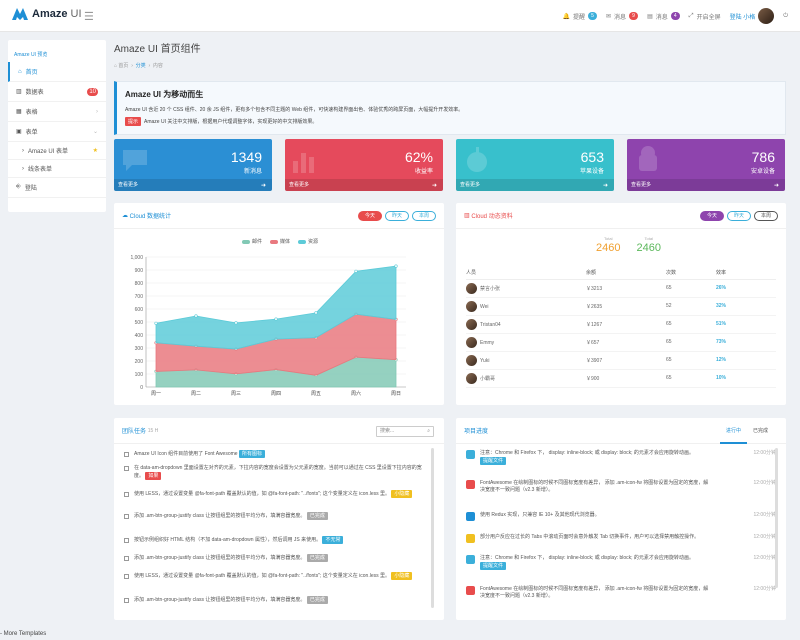 This screenshot has width=800, height=640. I want to click on sidebar-item-amaze-form: › Amaze UI 表单 ★, so click(57, 151).